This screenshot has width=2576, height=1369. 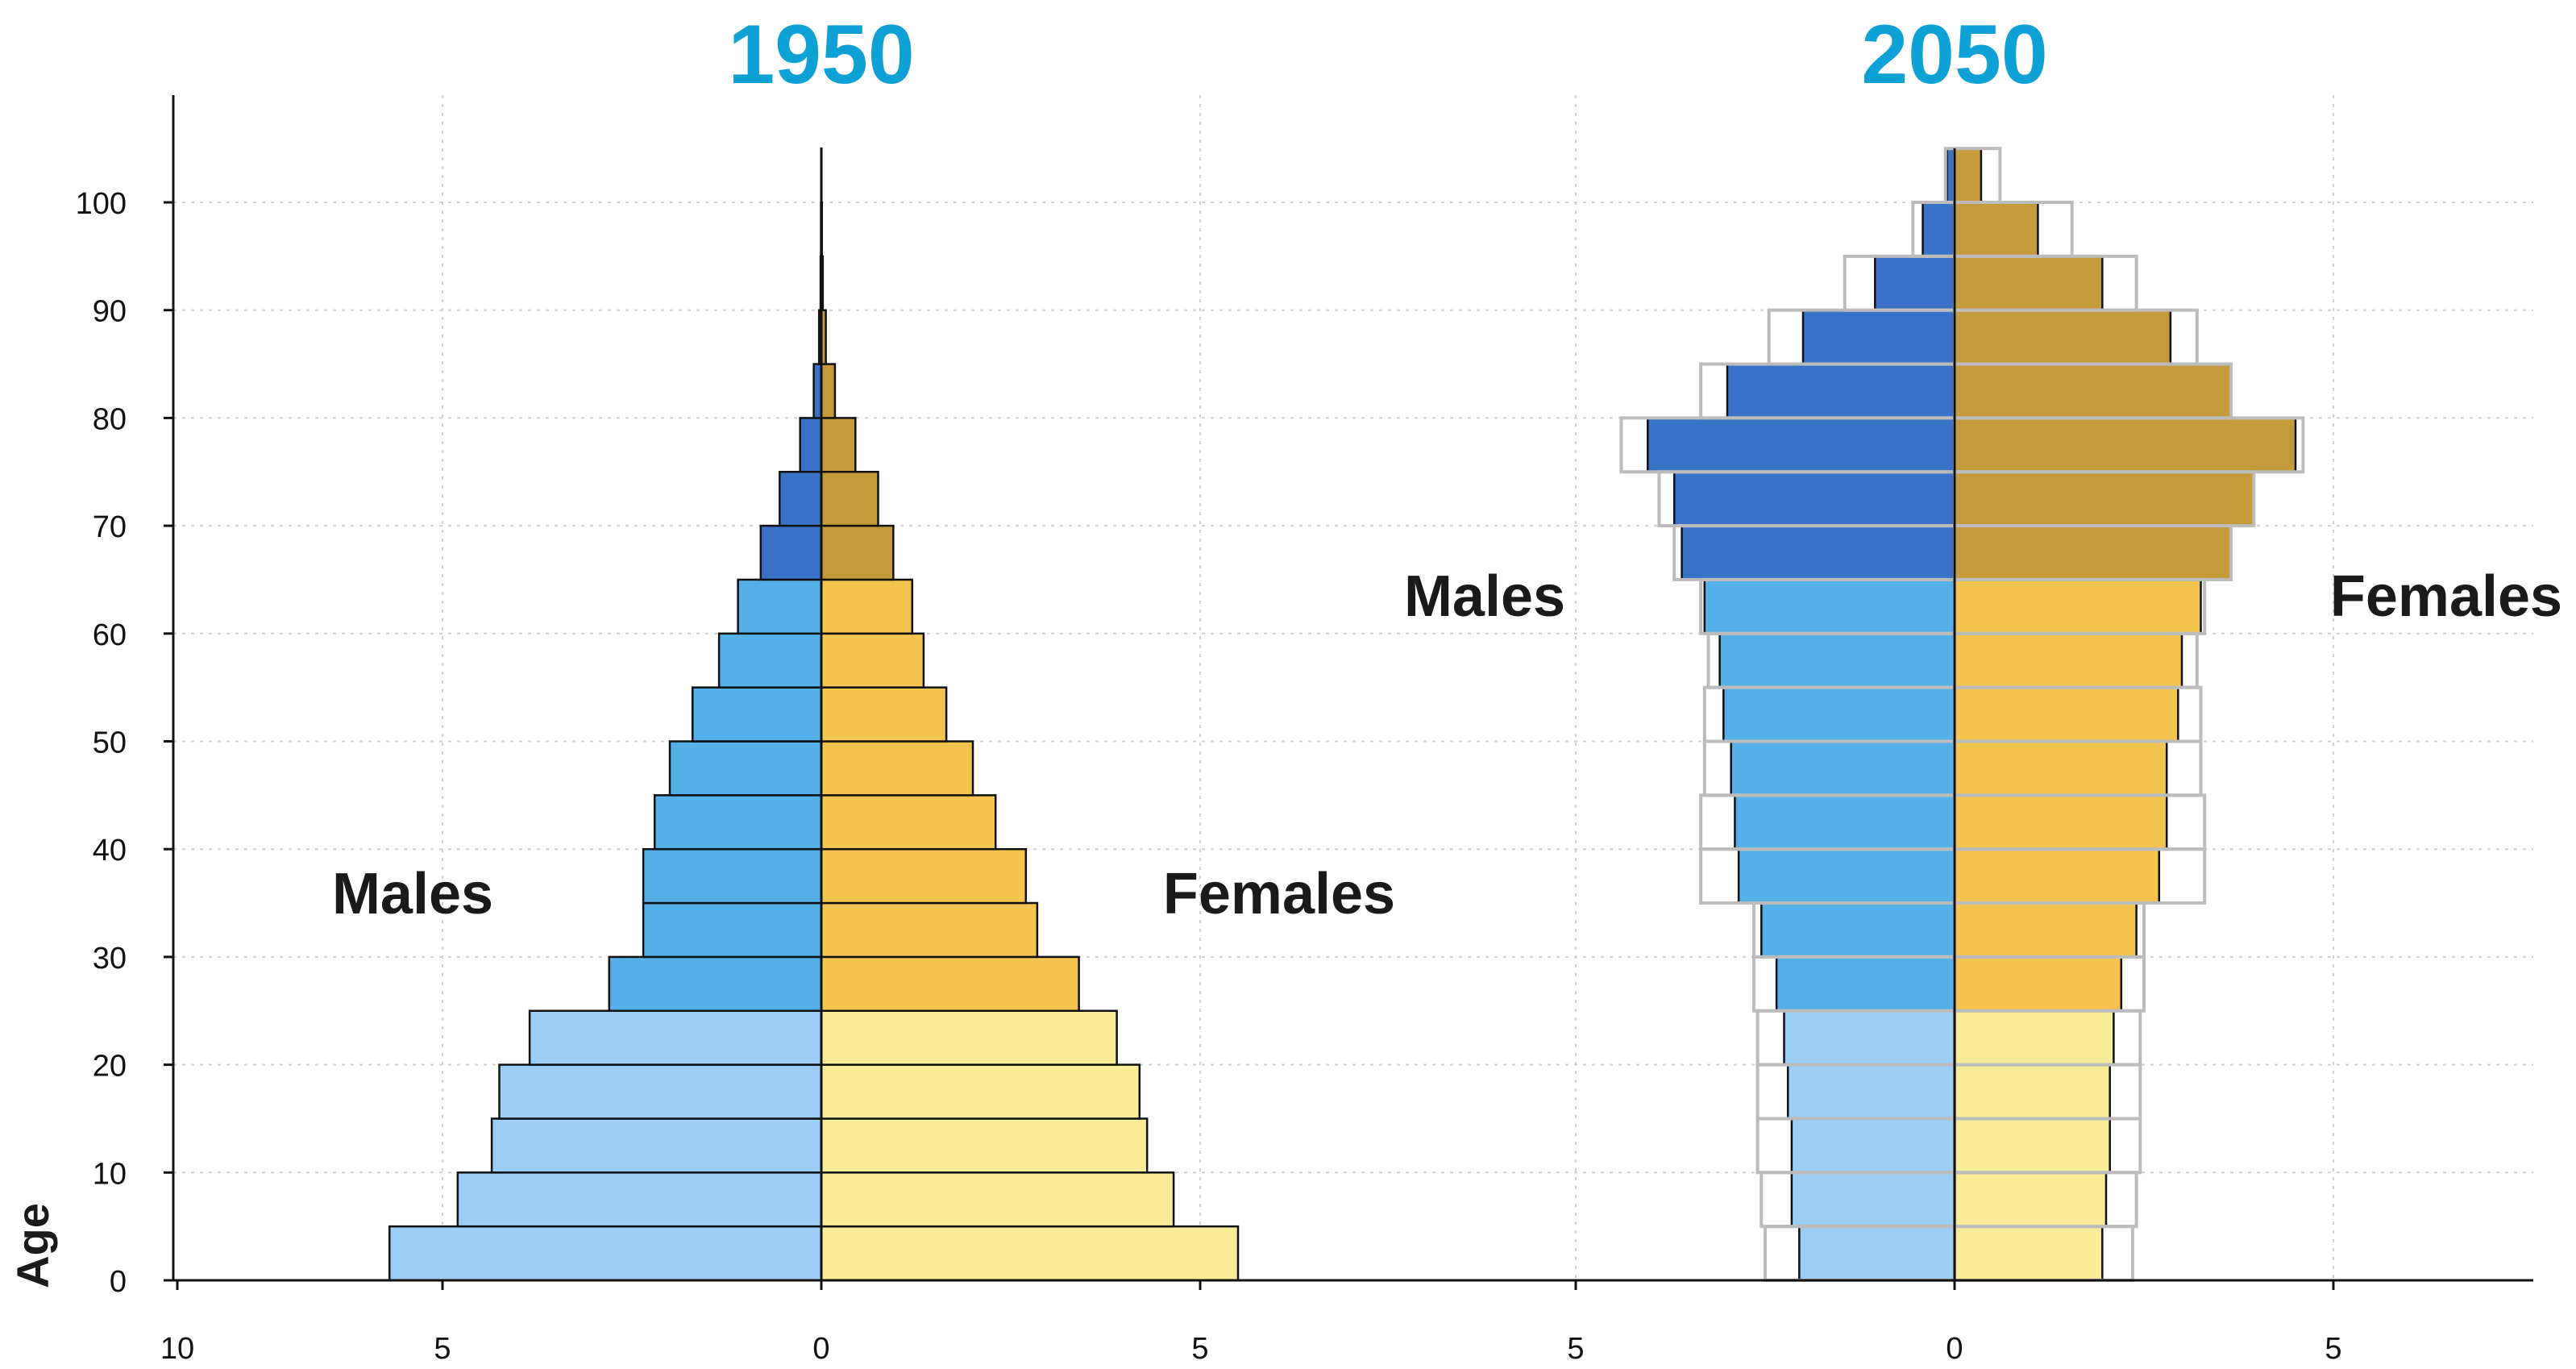 What do you see at coordinates (110, 851) in the screenshot?
I see `y-tick-label-40: 40` at bounding box center [110, 851].